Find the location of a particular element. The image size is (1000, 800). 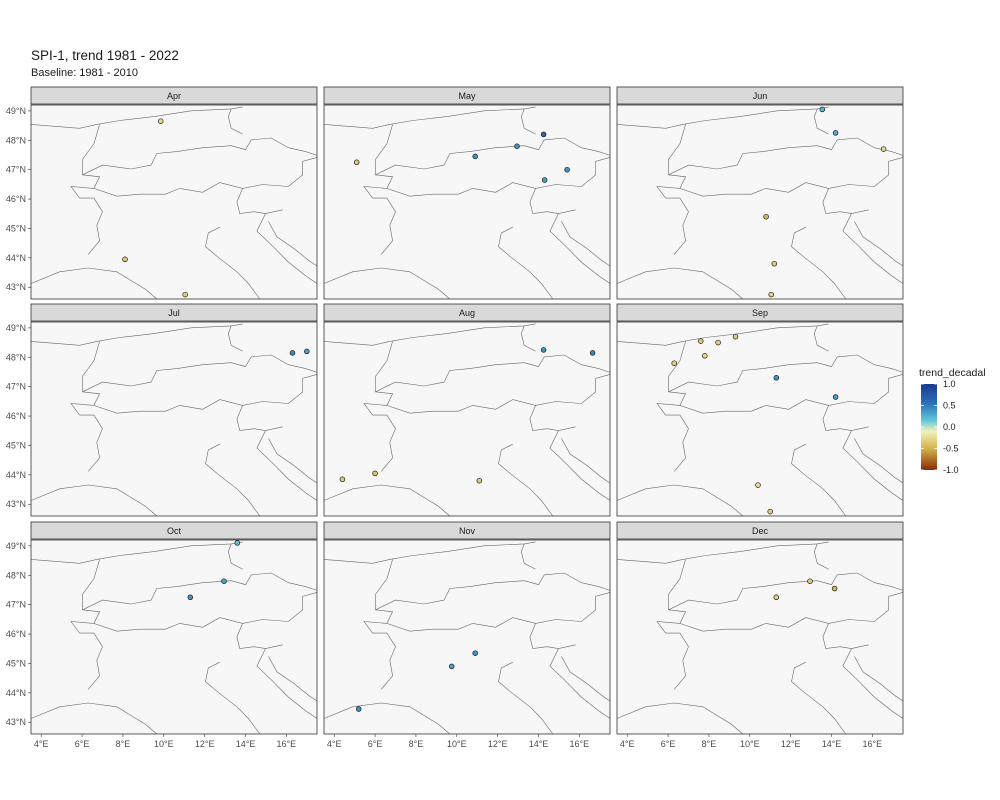

y-tick-label: 48°N is located at coordinates (16, 575).